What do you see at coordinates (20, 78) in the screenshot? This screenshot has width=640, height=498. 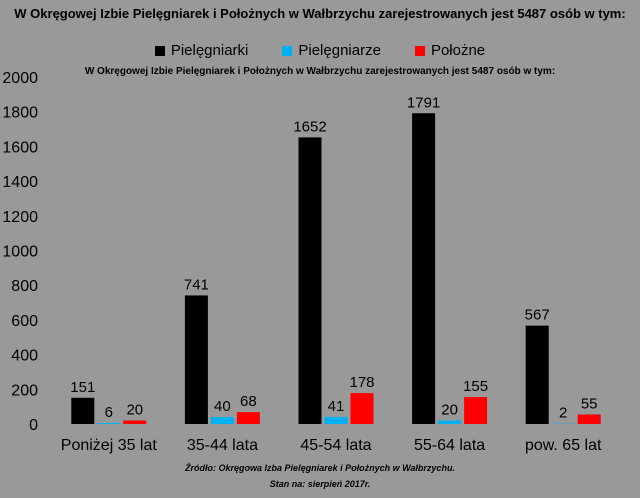 I see `y-tick-label: 2000` at bounding box center [20, 78].